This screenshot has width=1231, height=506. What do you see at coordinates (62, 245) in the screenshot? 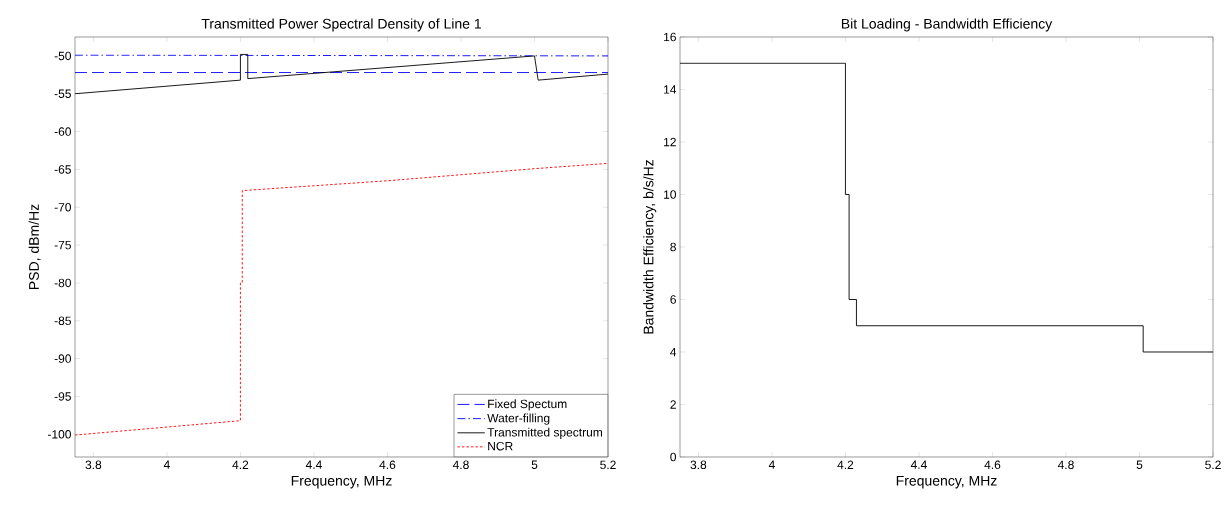
I see `y-tick-label: -75` at bounding box center [62, 245].